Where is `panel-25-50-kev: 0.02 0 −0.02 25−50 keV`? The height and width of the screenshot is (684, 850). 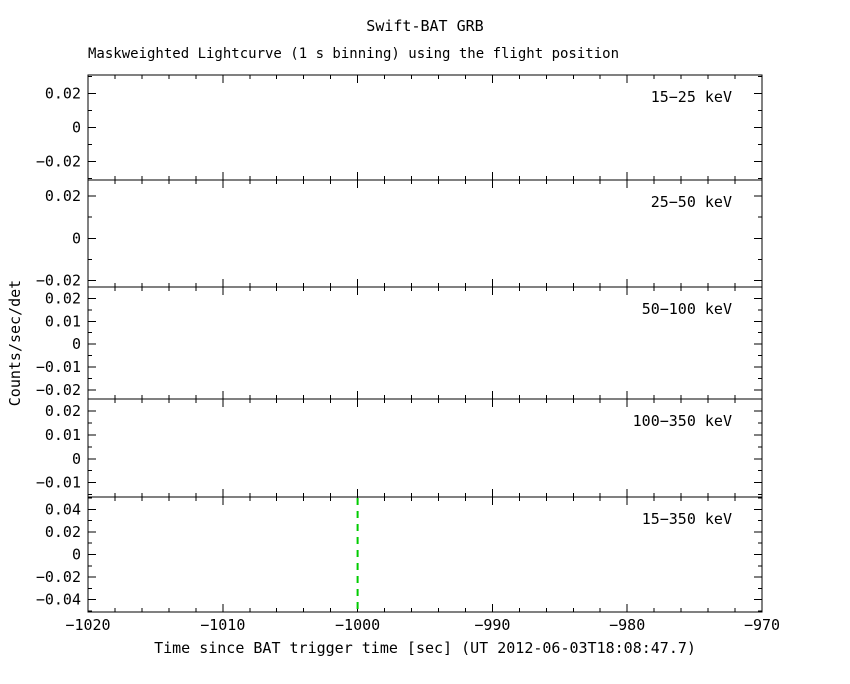
panel-25-50-kev: 0.02 0 −0.02 25−50 keV is located at coordinates (399, 234).